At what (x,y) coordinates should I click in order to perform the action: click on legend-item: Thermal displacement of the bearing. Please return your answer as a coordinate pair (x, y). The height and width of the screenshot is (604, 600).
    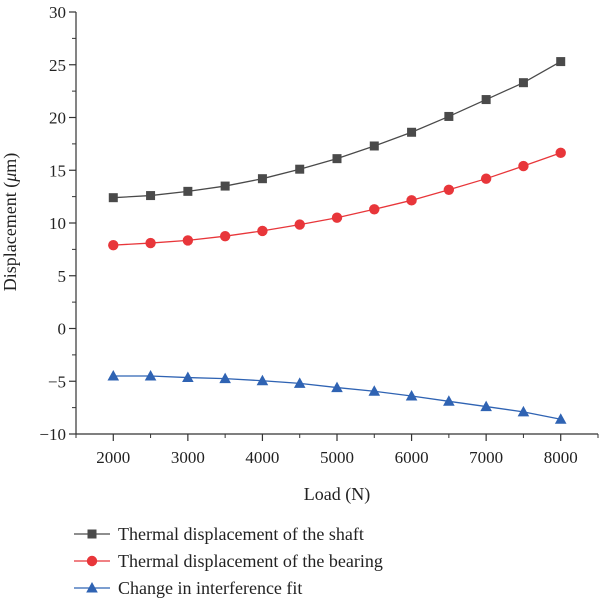
    Looking at the image, I should click on (228, 561).